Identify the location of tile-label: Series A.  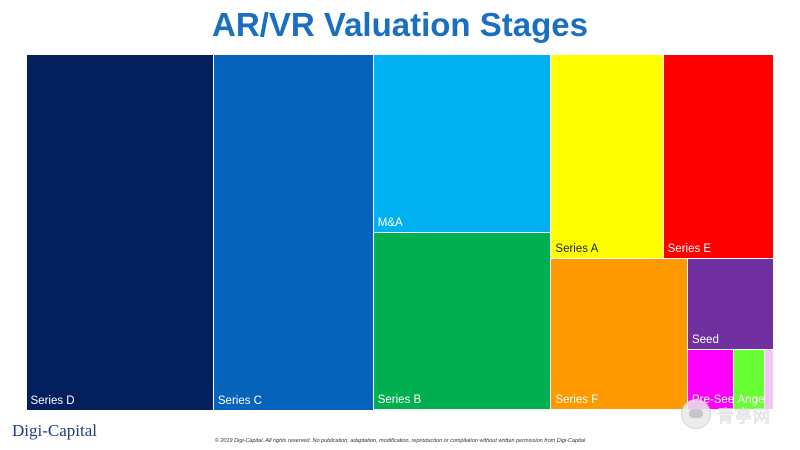
(577, 248).